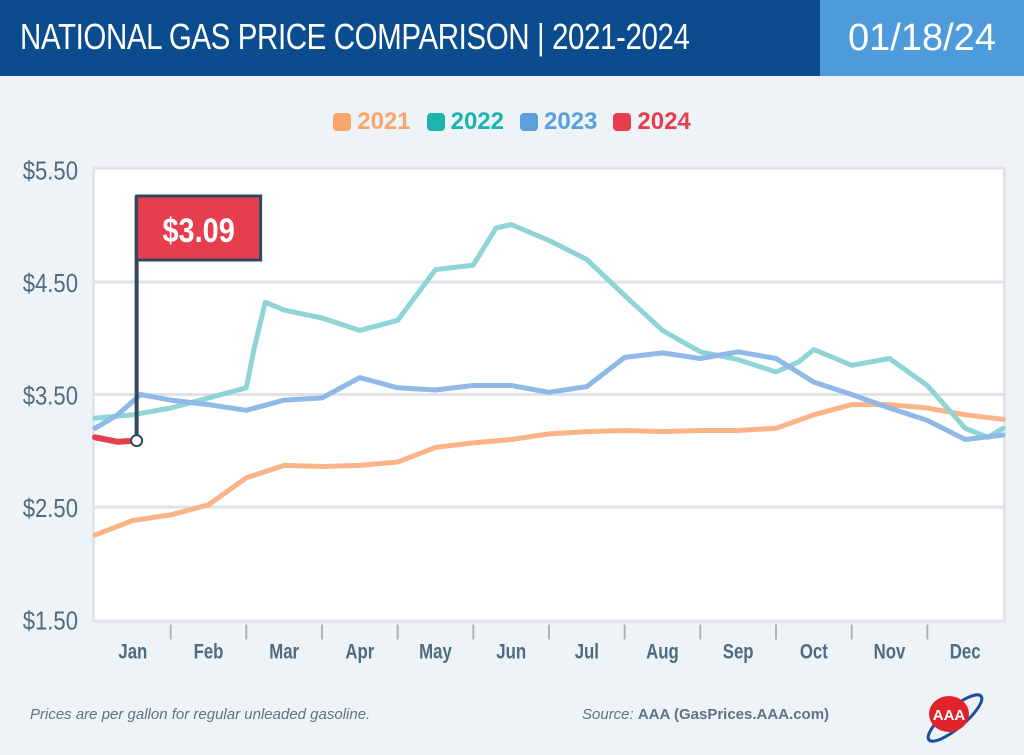  What do you see at coordinates (209, 652) in the screenshot?
I see `x-tick-label: Feb` at bounding box center [209, 652].